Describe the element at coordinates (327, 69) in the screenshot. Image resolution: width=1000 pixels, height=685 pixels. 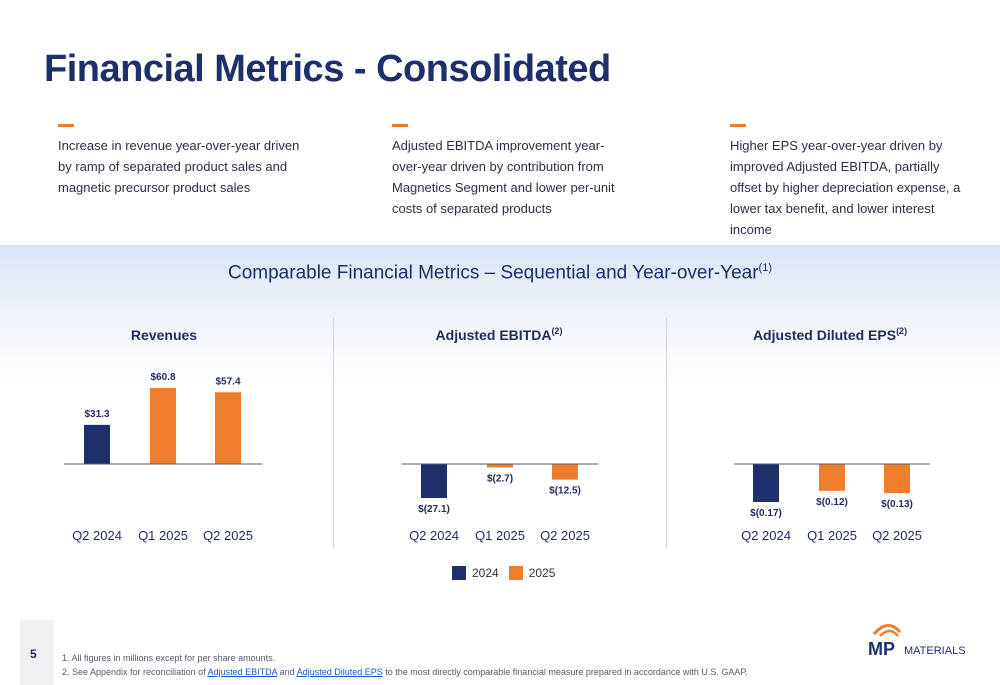
I see `page-title: Financial Metrics - Consolidated` at that location.